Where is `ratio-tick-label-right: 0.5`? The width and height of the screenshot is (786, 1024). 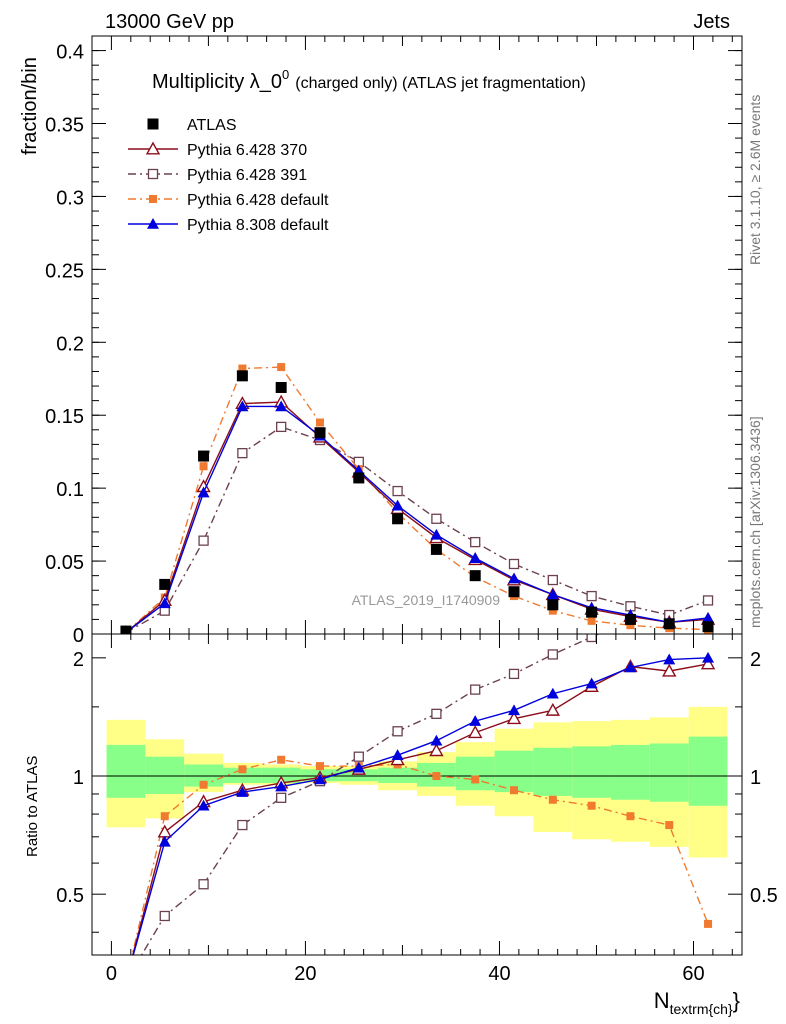 ratio-tick-label-right: 0.5 is located at coordinates (764, 896).